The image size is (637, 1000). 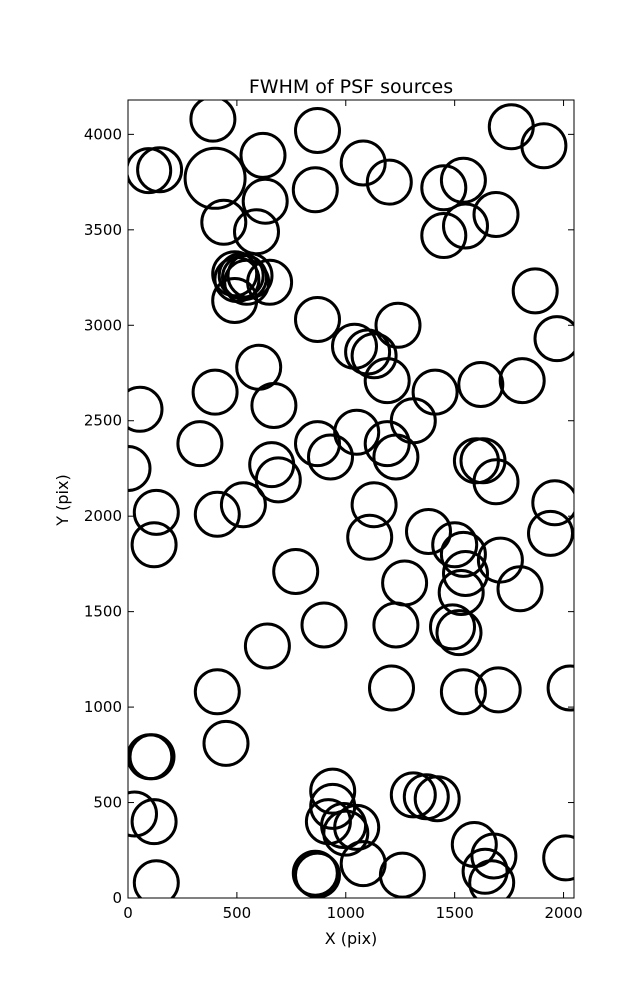 What do you see at coordinates (237, 913) in the screenshot?
I see `x-tick-label: 500` at bounding box center [237, 913].